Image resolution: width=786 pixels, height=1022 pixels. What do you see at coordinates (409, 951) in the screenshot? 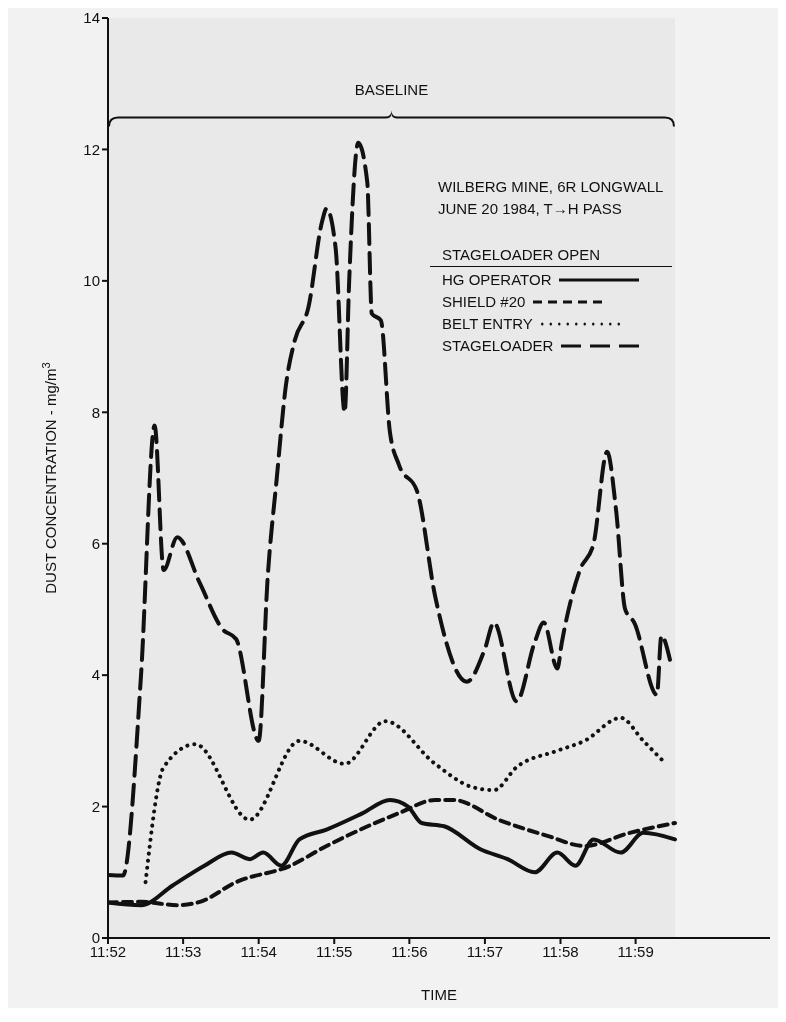
I see `x-tick-label: 11:56` at bounding box center [409, 951].